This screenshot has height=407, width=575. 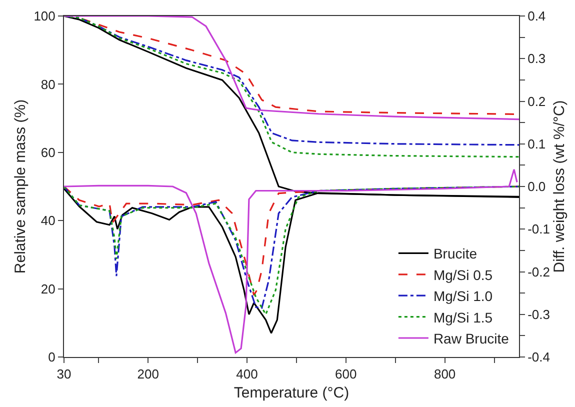 I want to click on y2-tick-label: 0.0, so click(x=537, y=186).